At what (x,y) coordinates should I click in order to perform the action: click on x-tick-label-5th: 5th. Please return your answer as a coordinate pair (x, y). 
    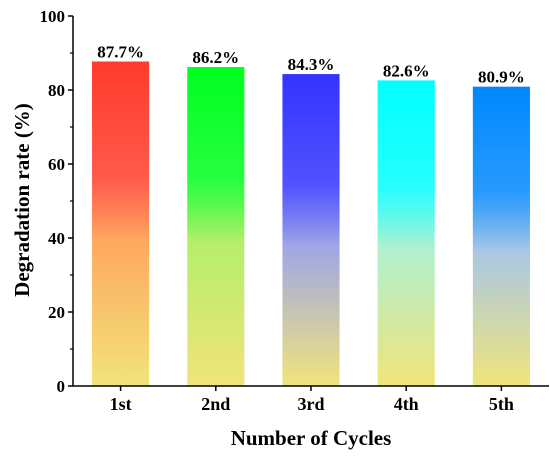
    Looking at the image, I should click on (501, 404).